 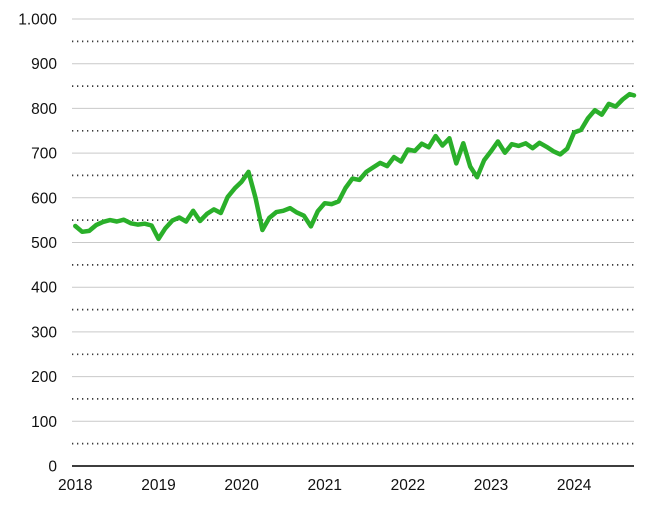 I want to click on x-tick-label: 2019, so click(x=158, y=485).